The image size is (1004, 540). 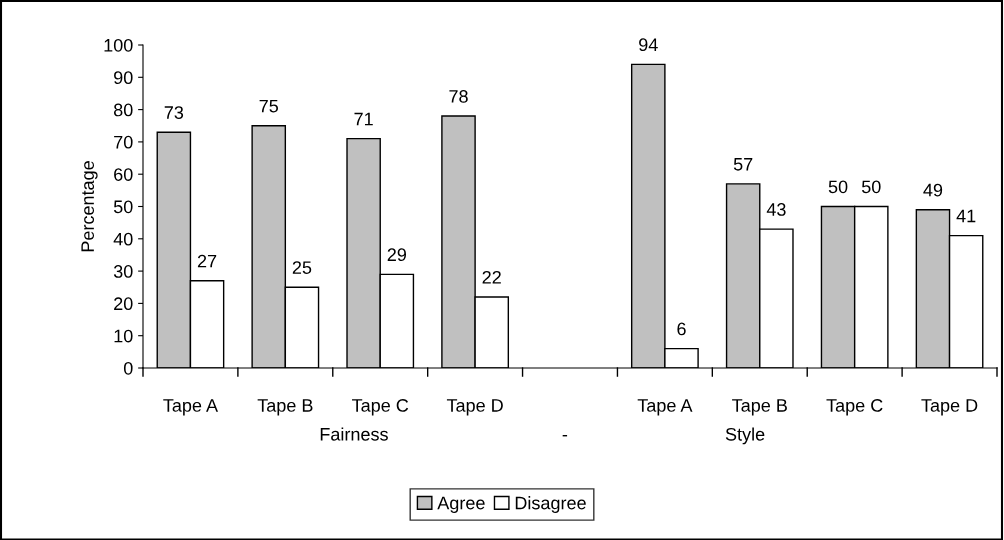 What do you see at coordinates (123, 304) in the screenshot?
I see `y-tick-label: 20` at bounding box center [123, 304].